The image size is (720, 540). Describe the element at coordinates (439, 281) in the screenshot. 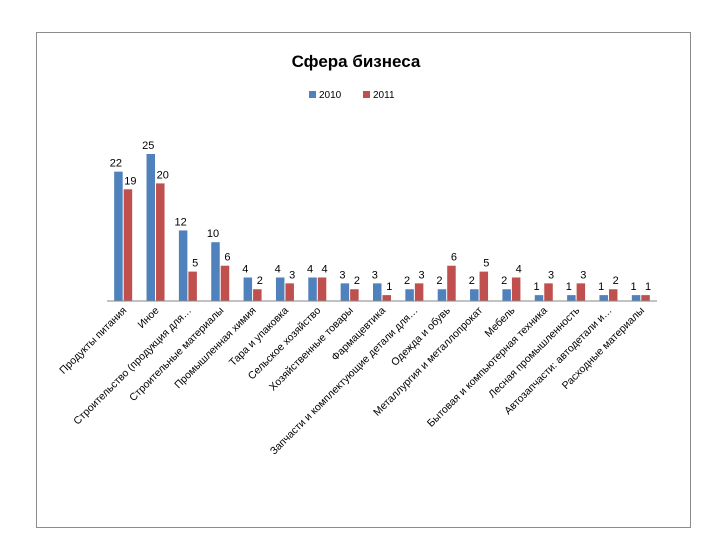

I see `data-label-2010-10: 2` at that location.